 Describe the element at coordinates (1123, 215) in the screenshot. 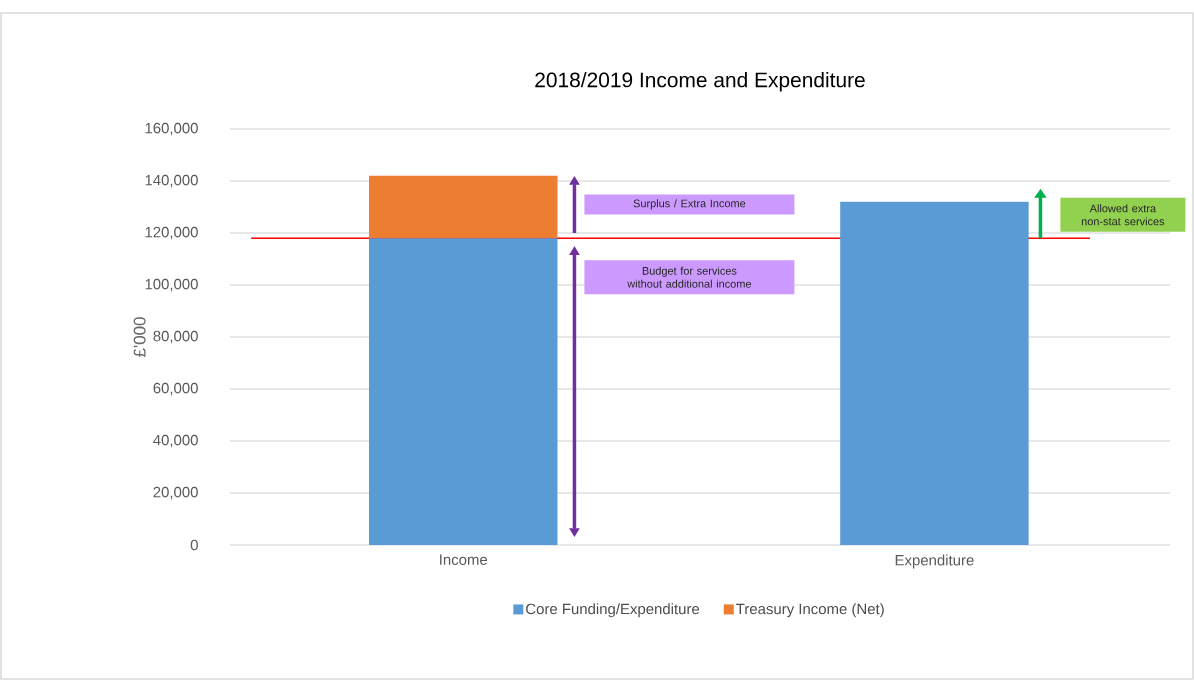

I see `annotation: Allowed extra non-stat services` at that location.